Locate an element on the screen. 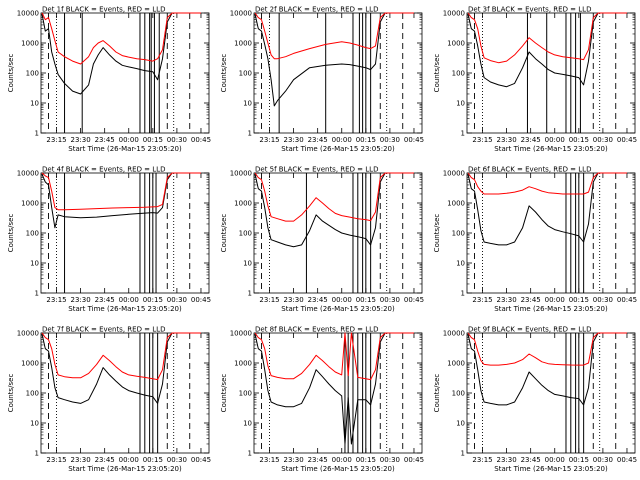  chart-title: Det 8f BLACK = Events, RED = LLD is located at coordinates (316, 330).